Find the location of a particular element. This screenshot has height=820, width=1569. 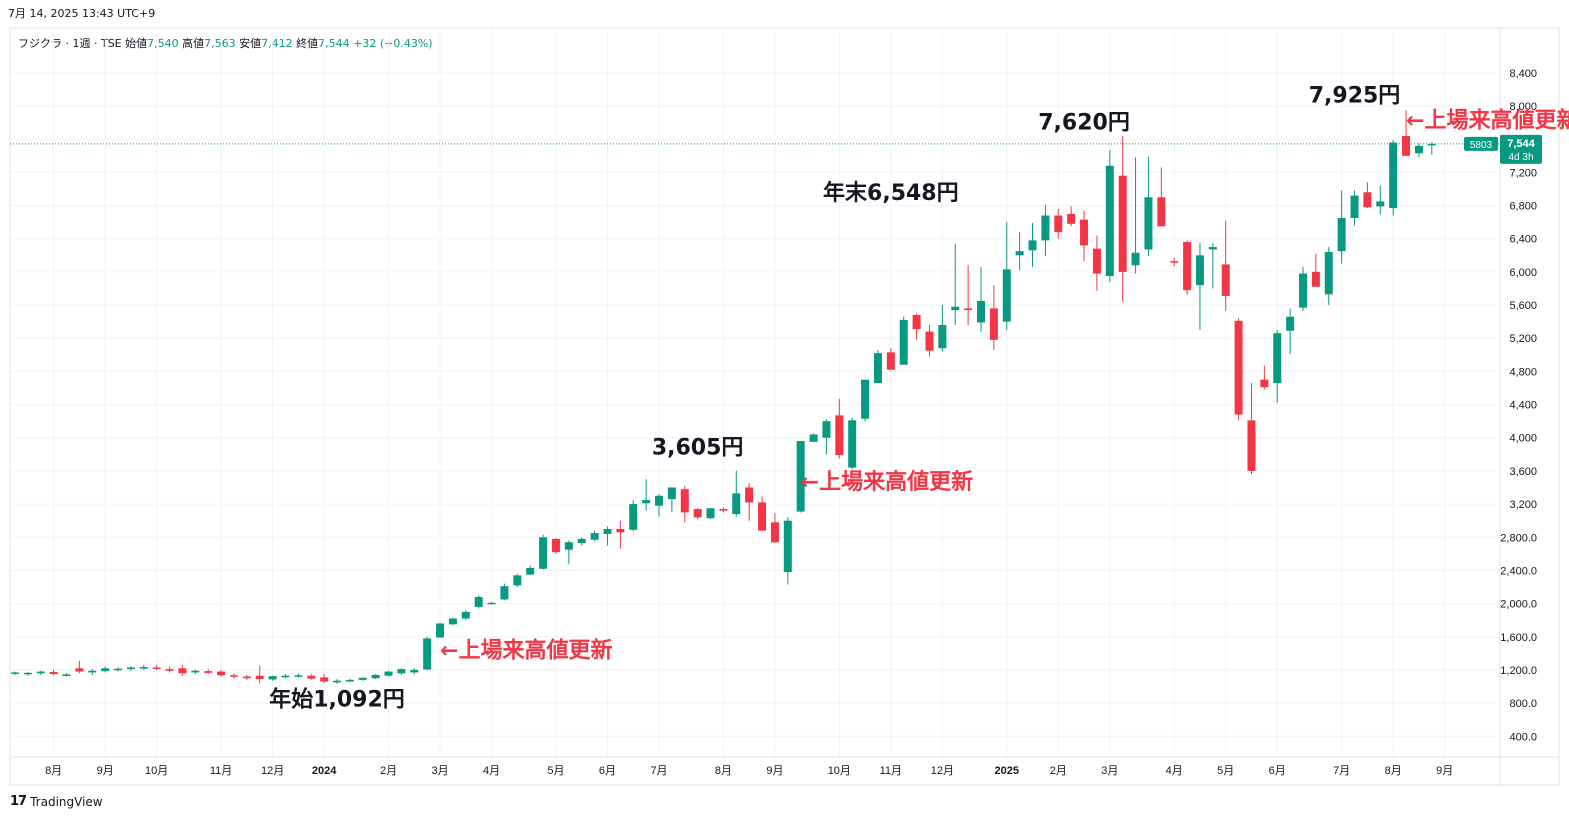

brand-name: TradingView is located at coordinates (66, 801).